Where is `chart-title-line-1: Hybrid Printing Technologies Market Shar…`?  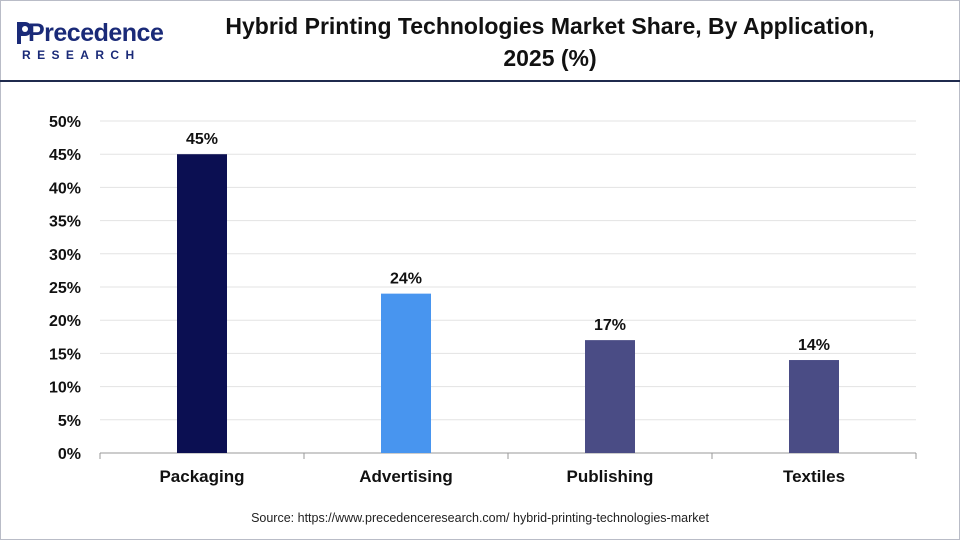
chart-title-line-1: Hybrid Printing Technologies Market Shar… is located at coordinates (550, 26).